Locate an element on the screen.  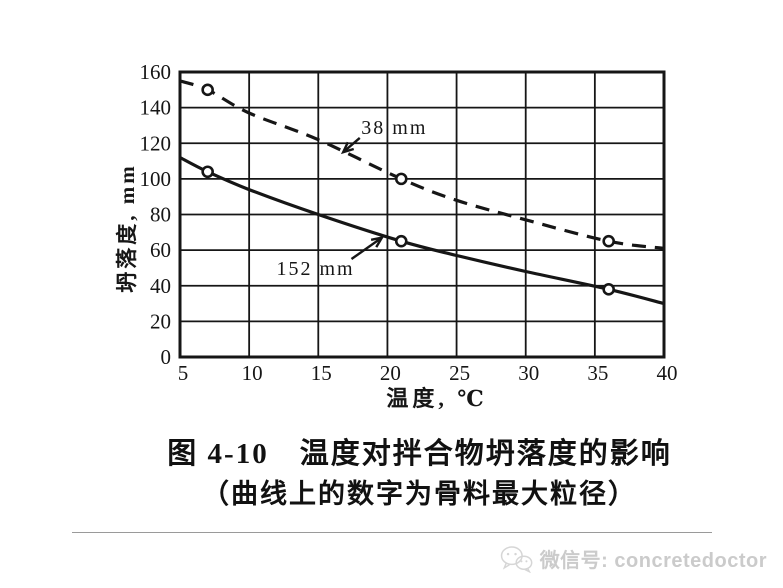
svg-text: 30 is located at coordinates (528, 373).